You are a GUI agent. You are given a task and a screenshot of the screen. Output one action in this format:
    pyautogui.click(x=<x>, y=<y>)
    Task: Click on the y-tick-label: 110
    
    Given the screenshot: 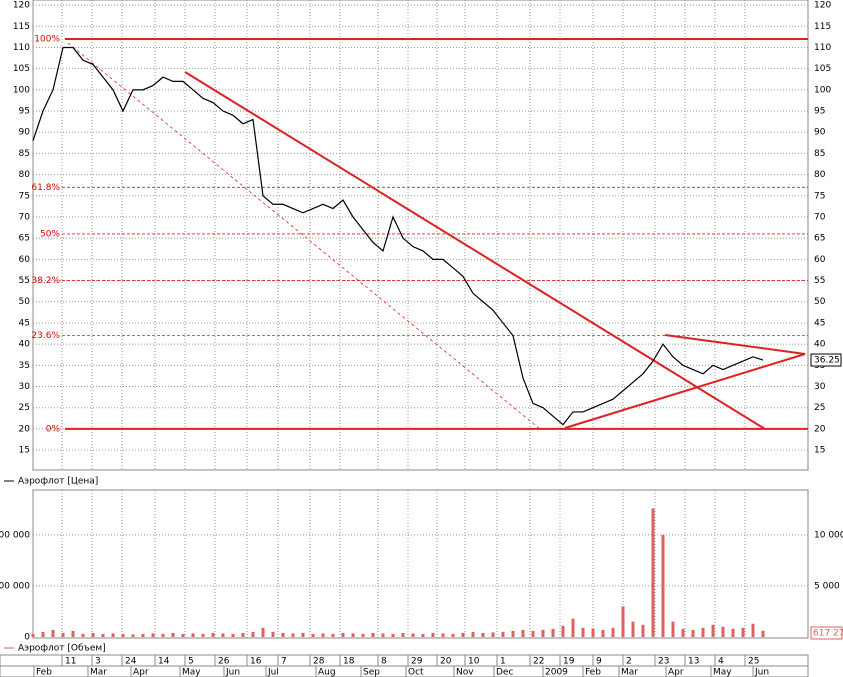 What is the action you would take?
    pyautogui.click(x=21, y=48)
    